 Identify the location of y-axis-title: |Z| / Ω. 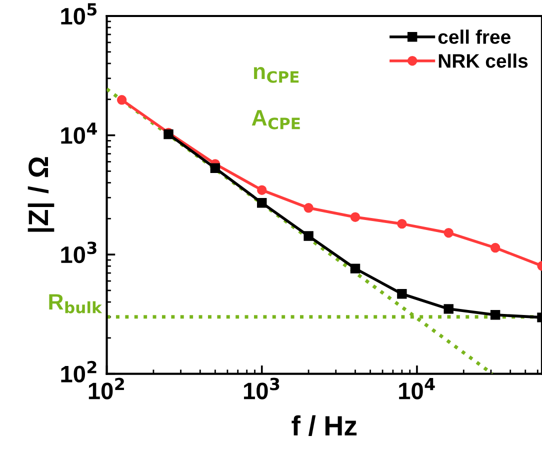
(41, 194).